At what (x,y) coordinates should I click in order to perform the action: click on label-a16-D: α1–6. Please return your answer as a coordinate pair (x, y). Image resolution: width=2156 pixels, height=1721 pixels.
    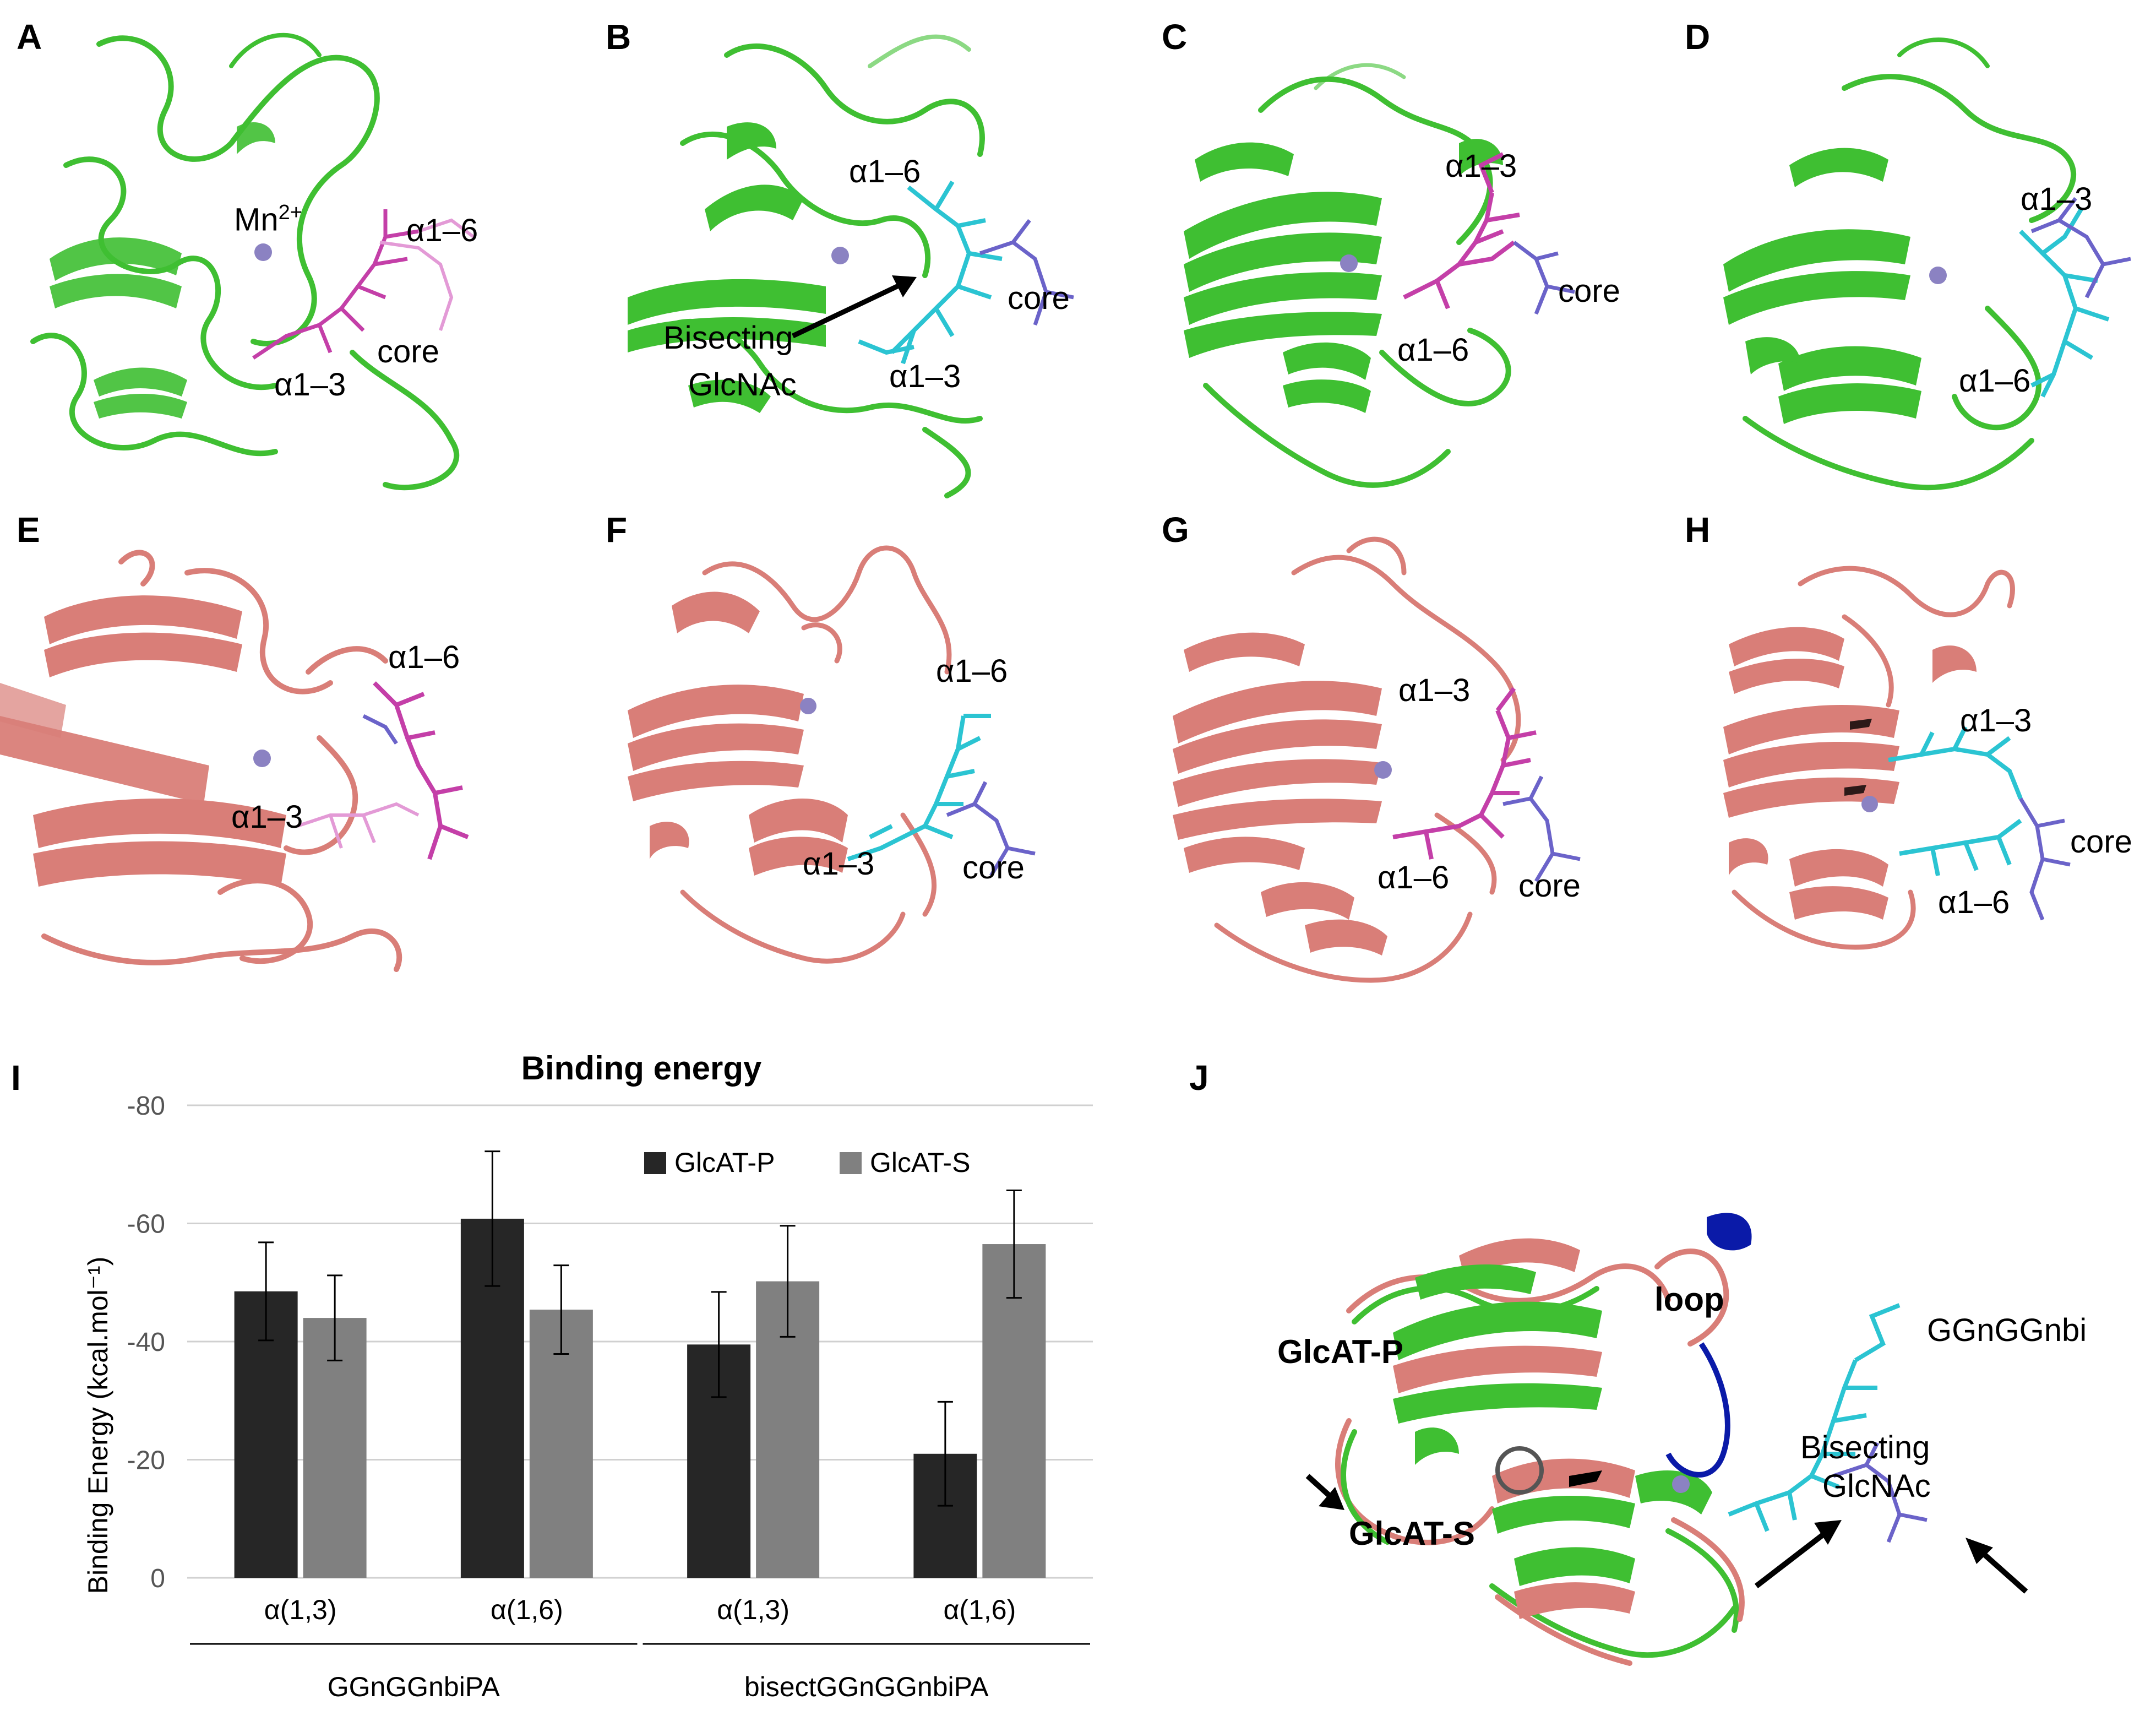
    Looking at the image, I should click on (1995, 381).